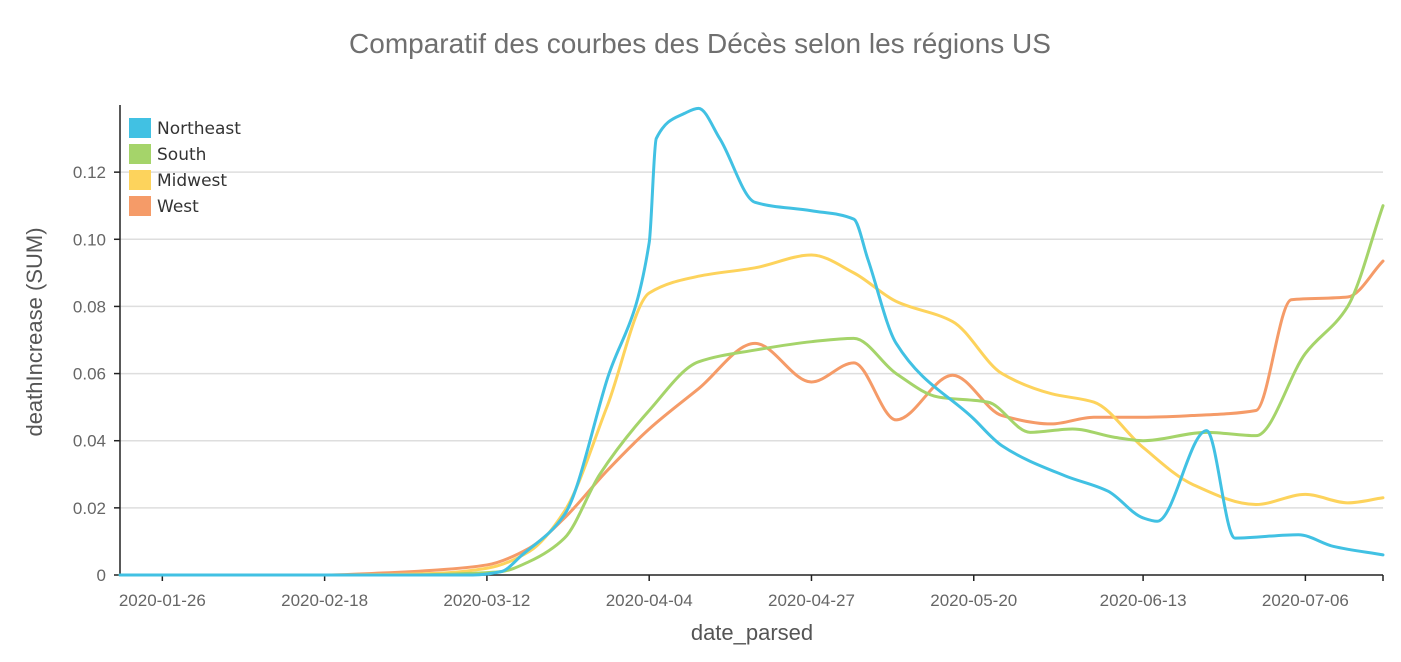 The width and height of the screenshot is (1401, 662). I want to click on x-tick-label: 2020-01-26, so click(162, 600).